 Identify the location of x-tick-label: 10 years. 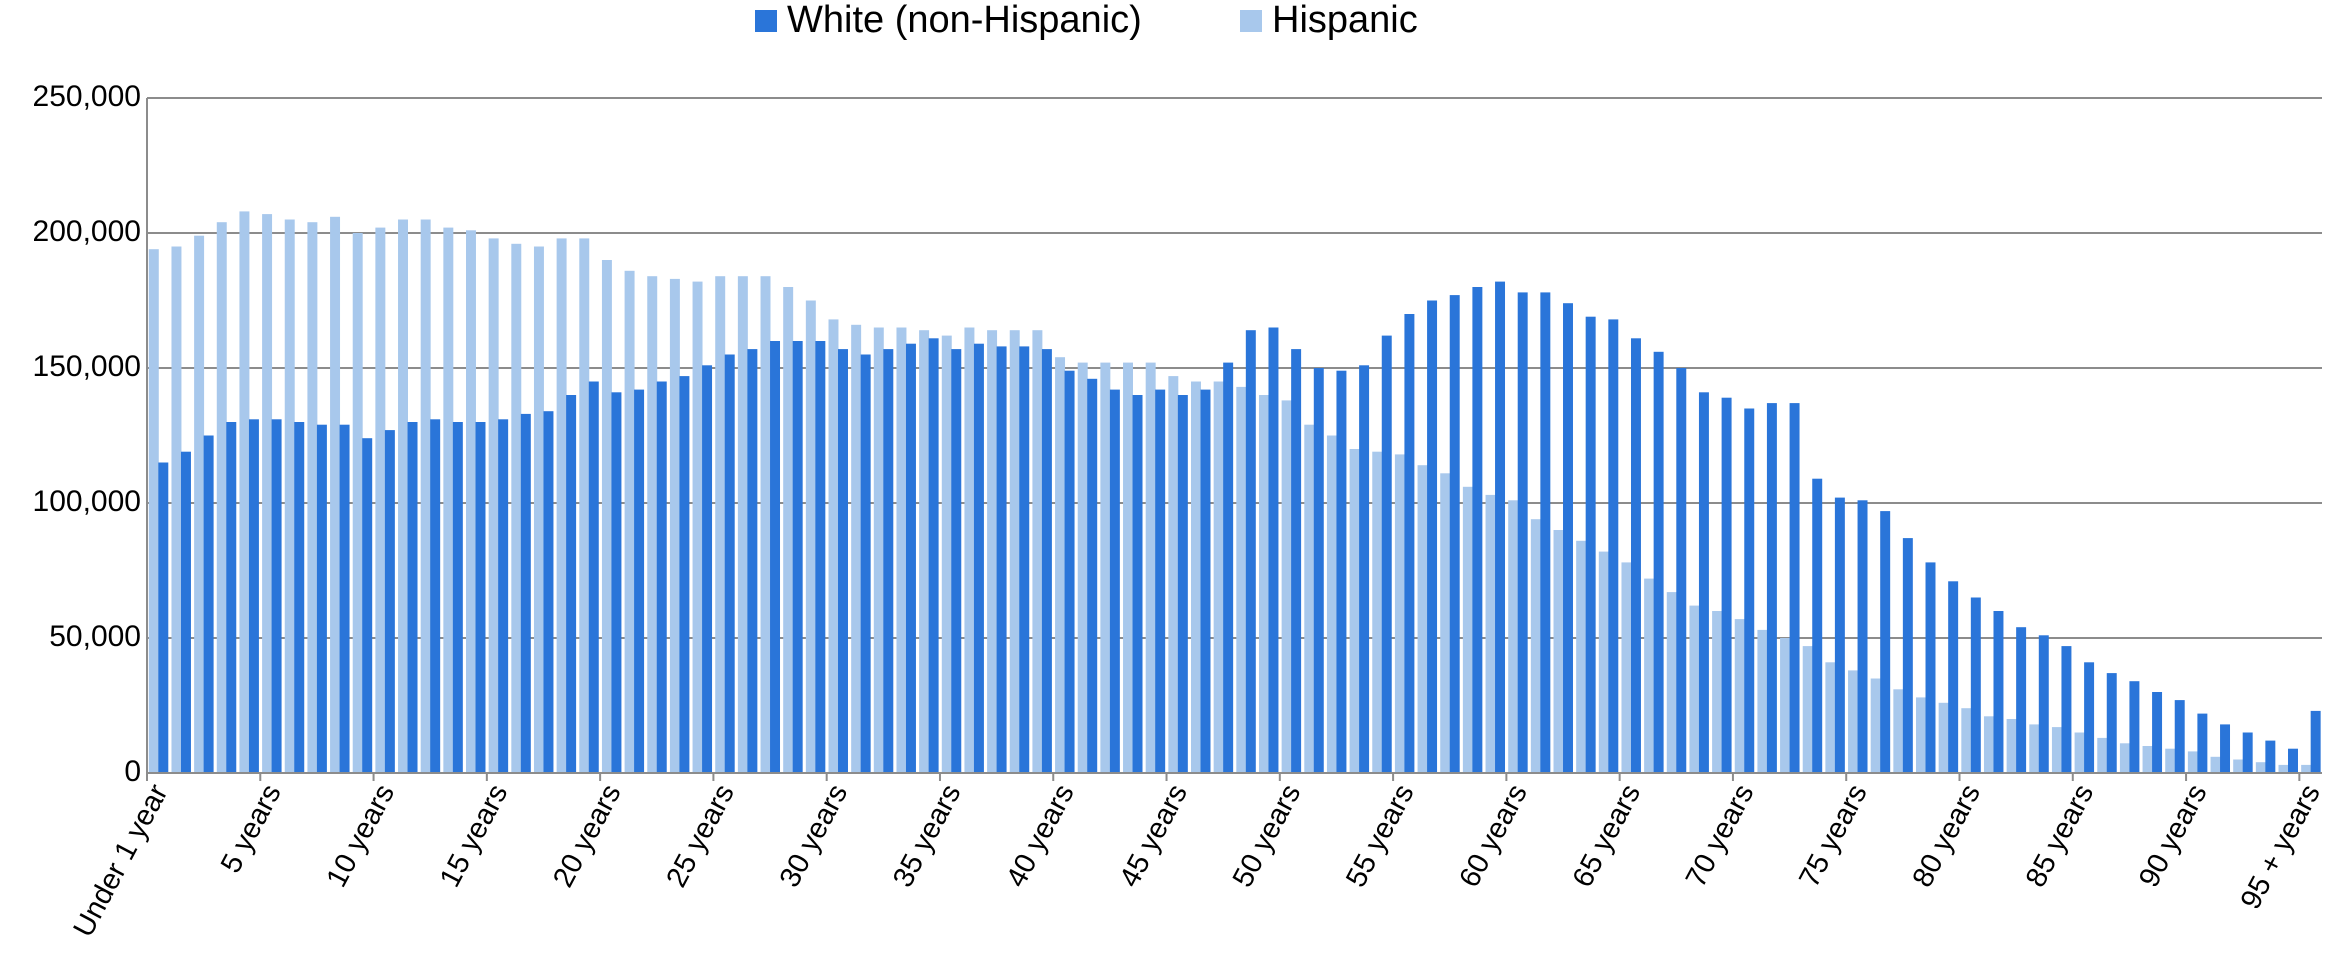
(361, 835).